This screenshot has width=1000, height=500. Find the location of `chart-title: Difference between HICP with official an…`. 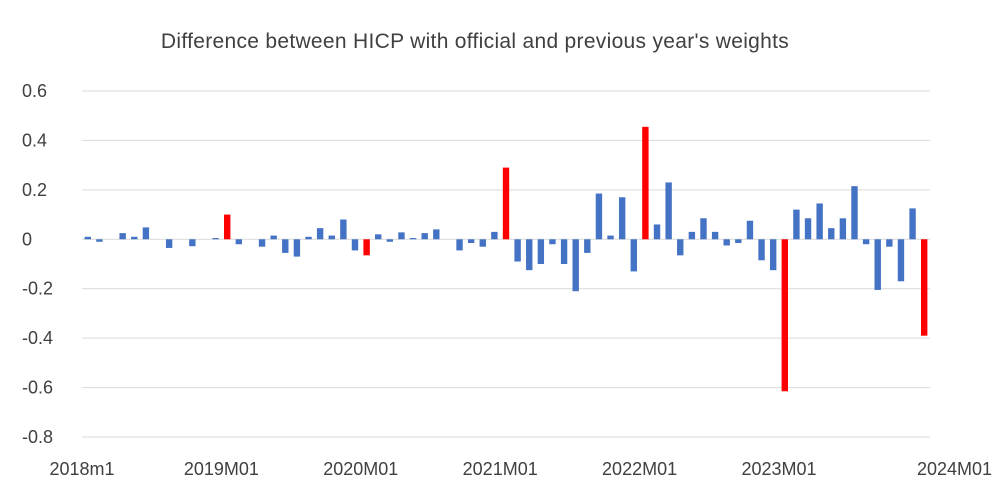

chart-title: Difference between HICP with official an… is located at coordinates (475, 41).